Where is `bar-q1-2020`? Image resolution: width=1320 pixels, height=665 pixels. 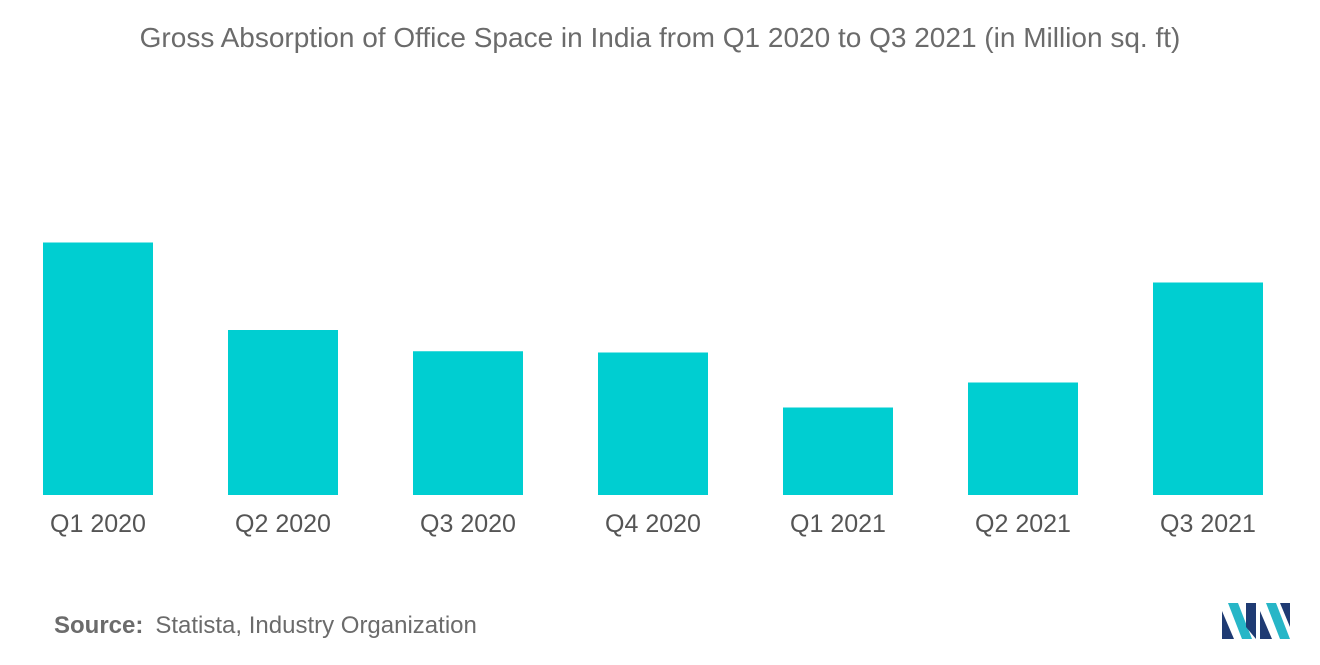 bar-q1-2020 is located at coordinates (98, 368).